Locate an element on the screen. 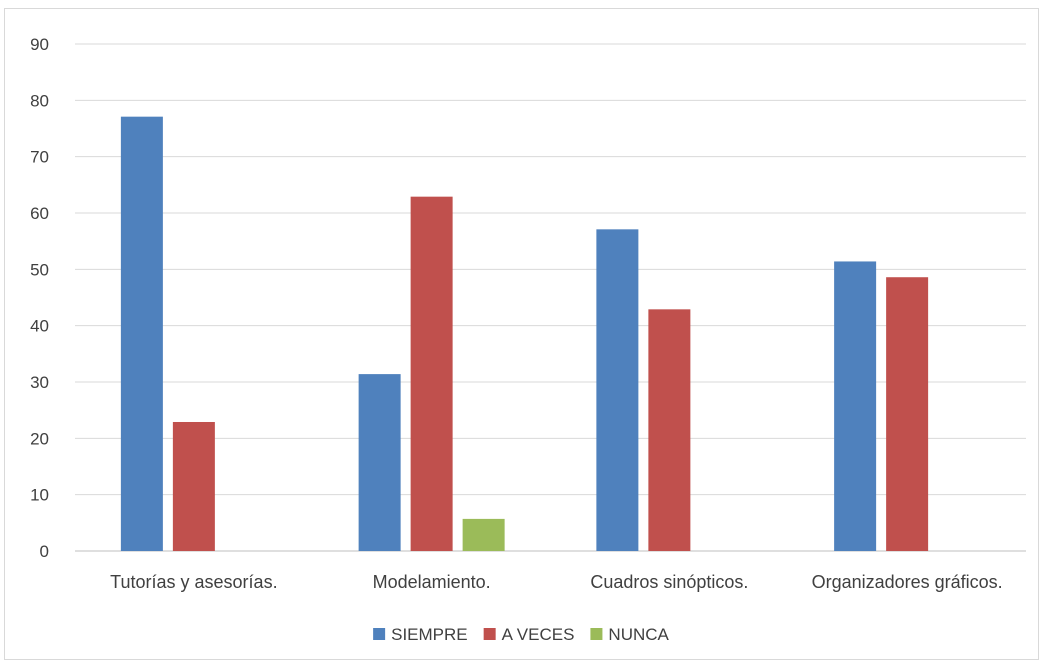  legend-label: SIEMPRE is located at coordinates (429, 634).